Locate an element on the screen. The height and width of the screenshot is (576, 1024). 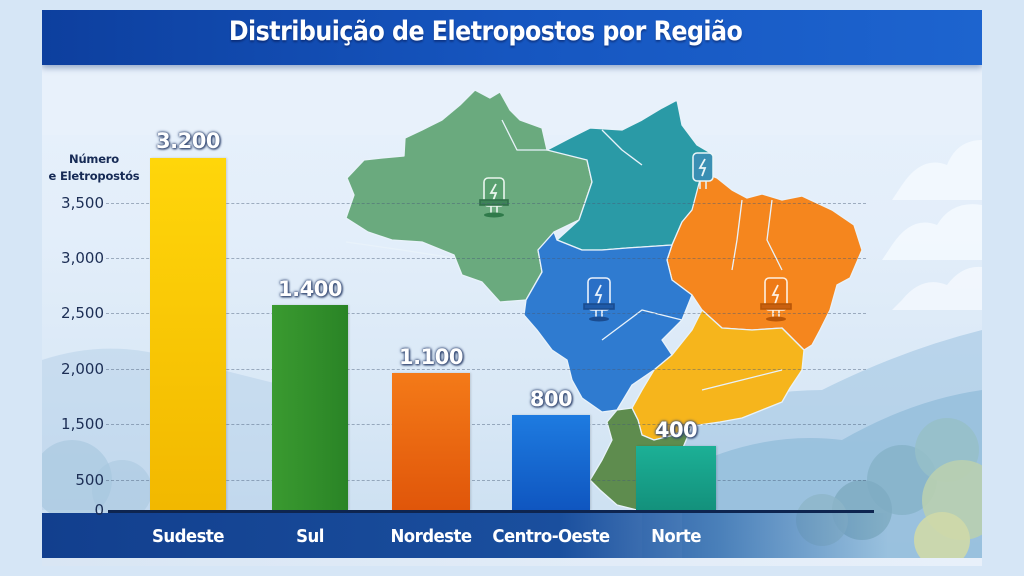
bar-centro-oeste is located at coordinates (551, 462).